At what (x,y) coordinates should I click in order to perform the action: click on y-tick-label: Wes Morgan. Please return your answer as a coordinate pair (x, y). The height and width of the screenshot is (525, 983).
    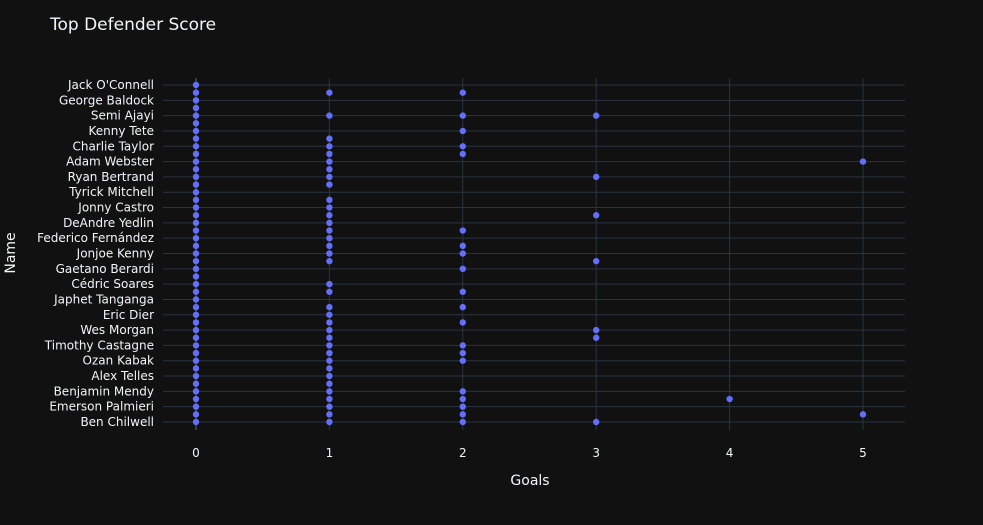
    Looking at the image, I should click on (117, 330).